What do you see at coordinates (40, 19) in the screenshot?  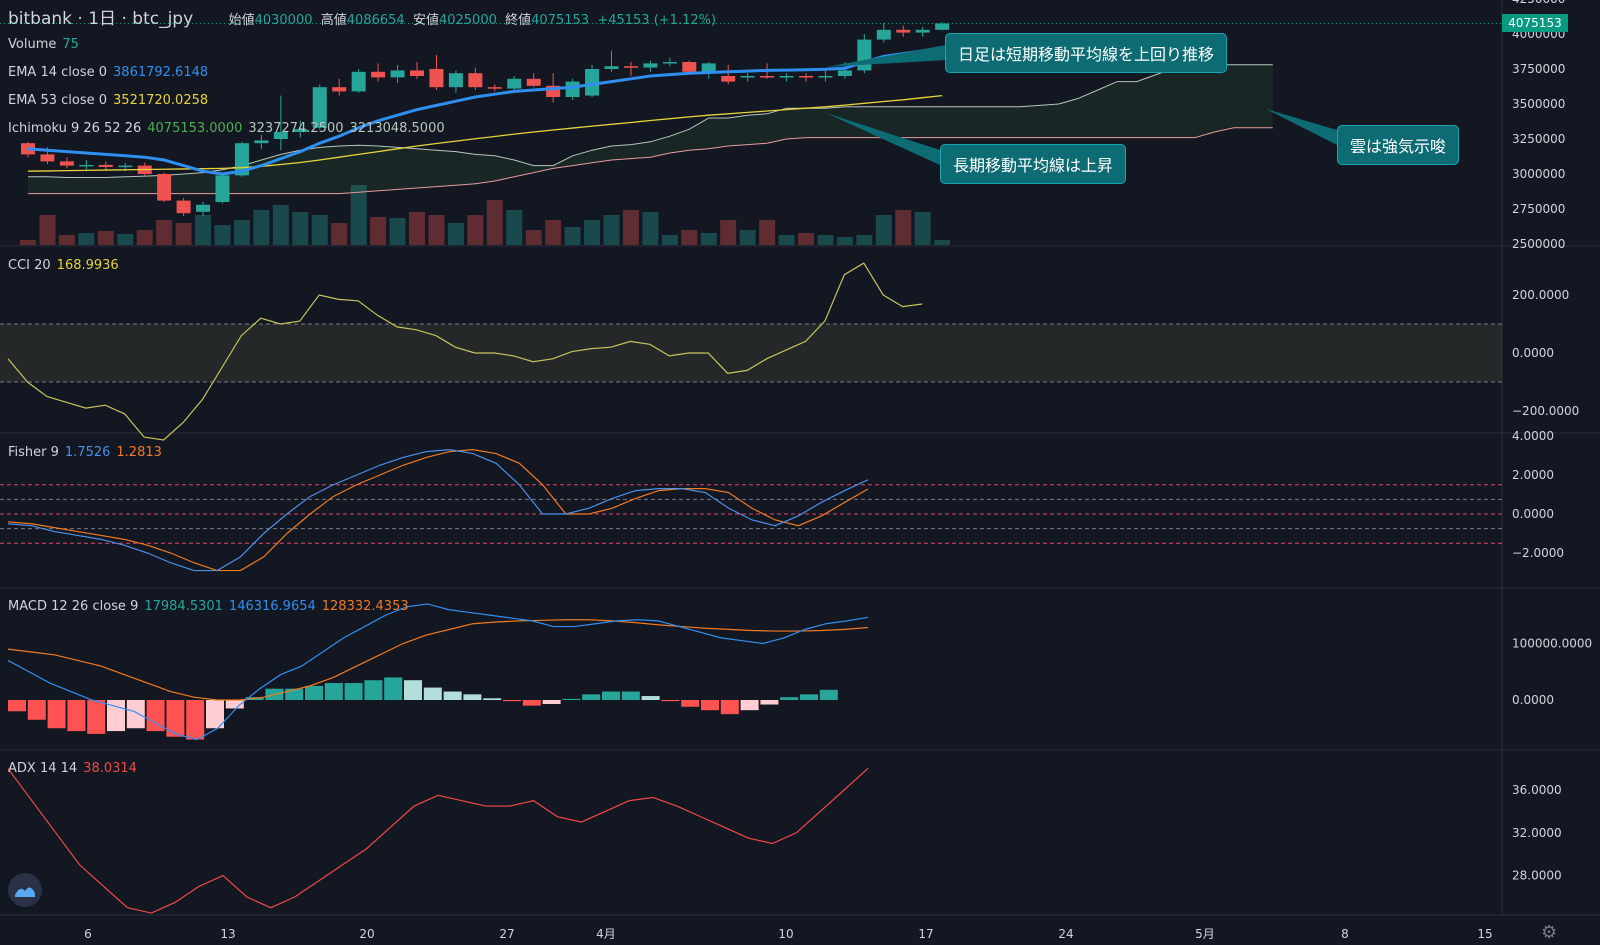 I see `exchange-name: bitbank` at bounding box center [40, 19].